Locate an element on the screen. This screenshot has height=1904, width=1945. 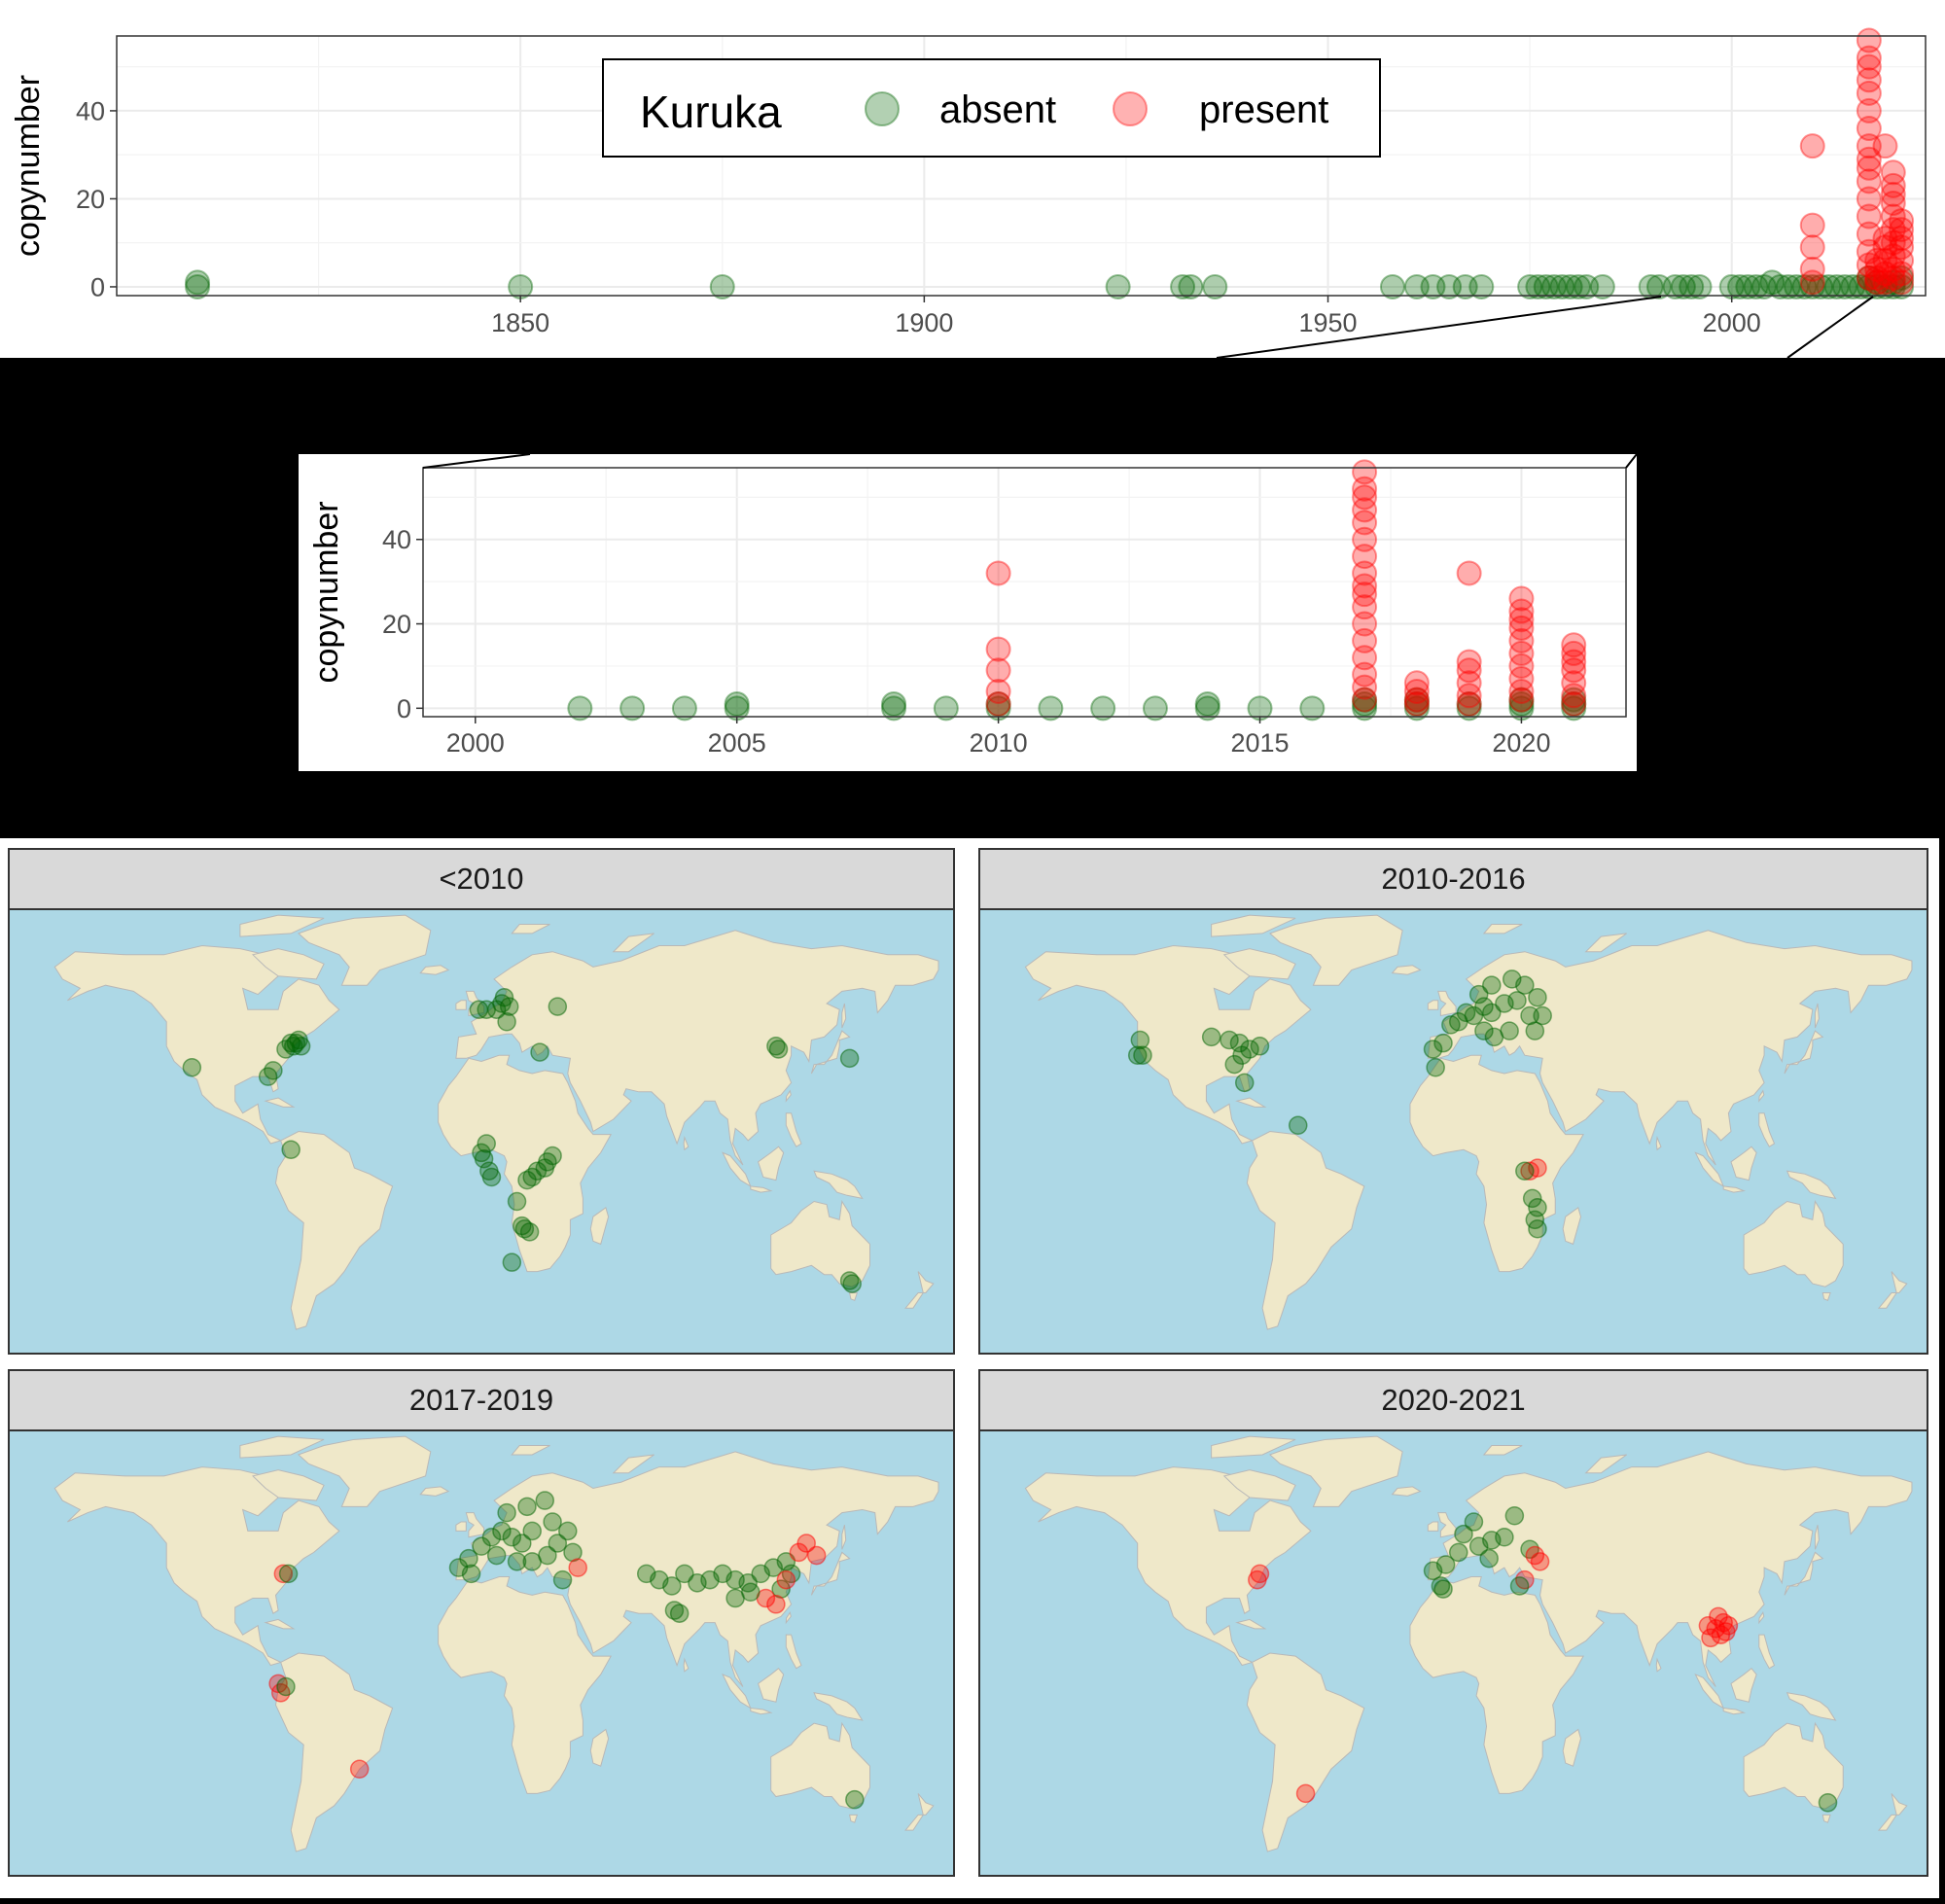
landmass-uk is located at coordinates (1447, 1003).